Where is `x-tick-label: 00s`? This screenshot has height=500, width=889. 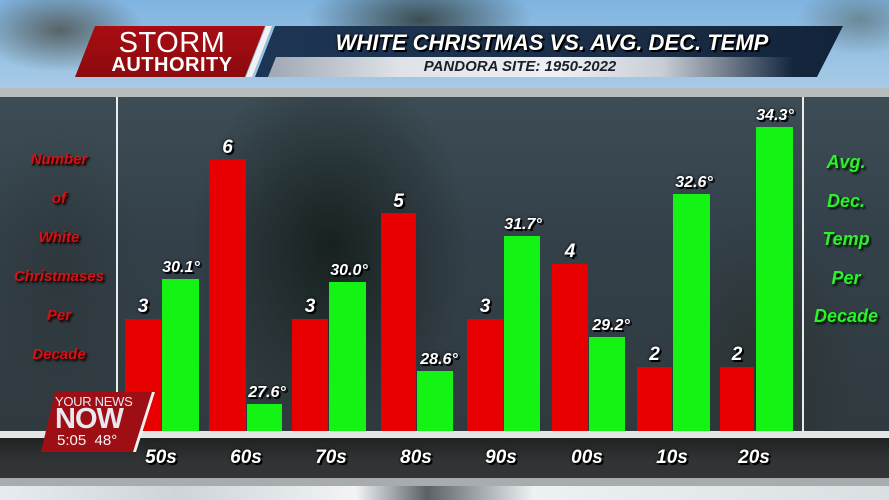
x-tick-label: 00s is located at coordinates (587, 457).